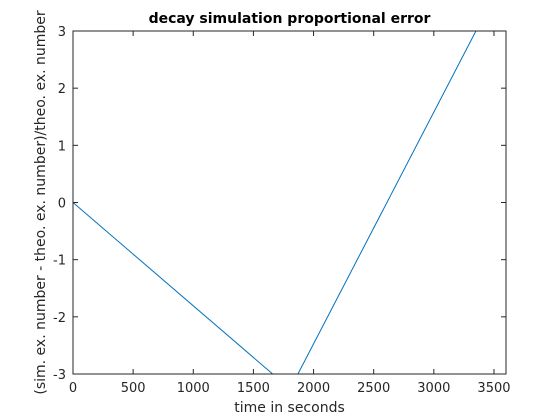 The height and width of the screenshot is (420, 560). Describe the element at coordinates (62, 89) in the screenshot. I see `y-tick-label: 2` at that location.